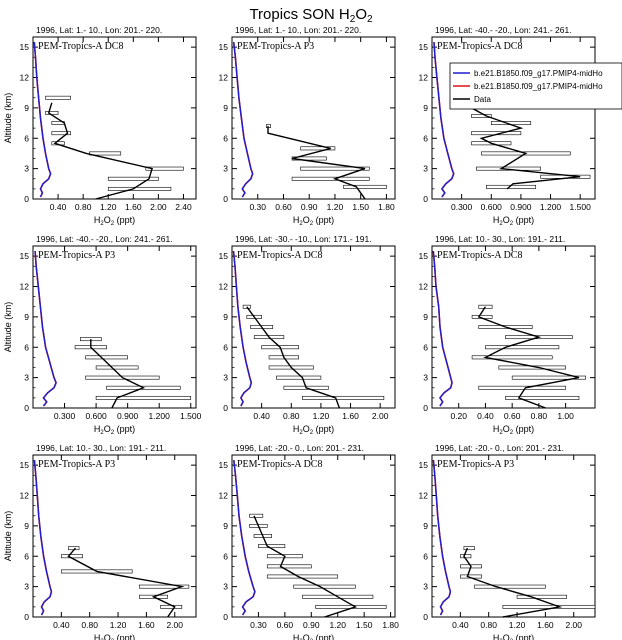 Image resolution: width=622 pixels, height=640 pixels. Describe the element at coordinates (462, 207) in the screenshot. I see `x-tick-label: 0.300` at that location.